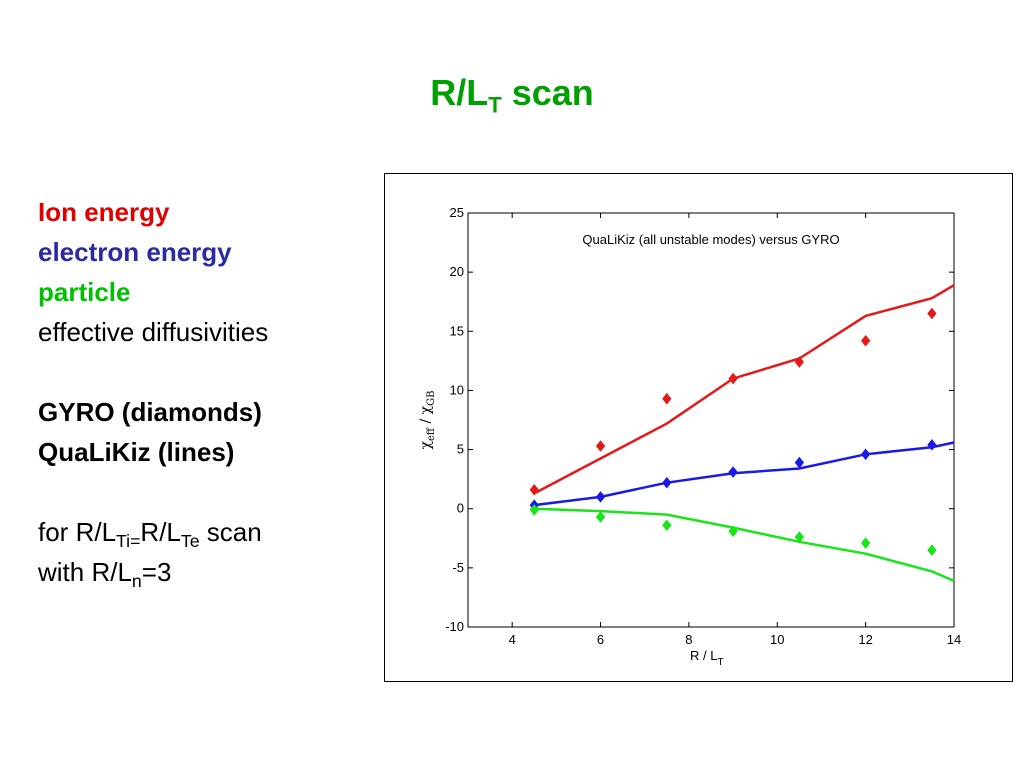  Describe the element at coordinates (512, 95) in the screenshot. I see `slide-title: R/LT scan` at that location.